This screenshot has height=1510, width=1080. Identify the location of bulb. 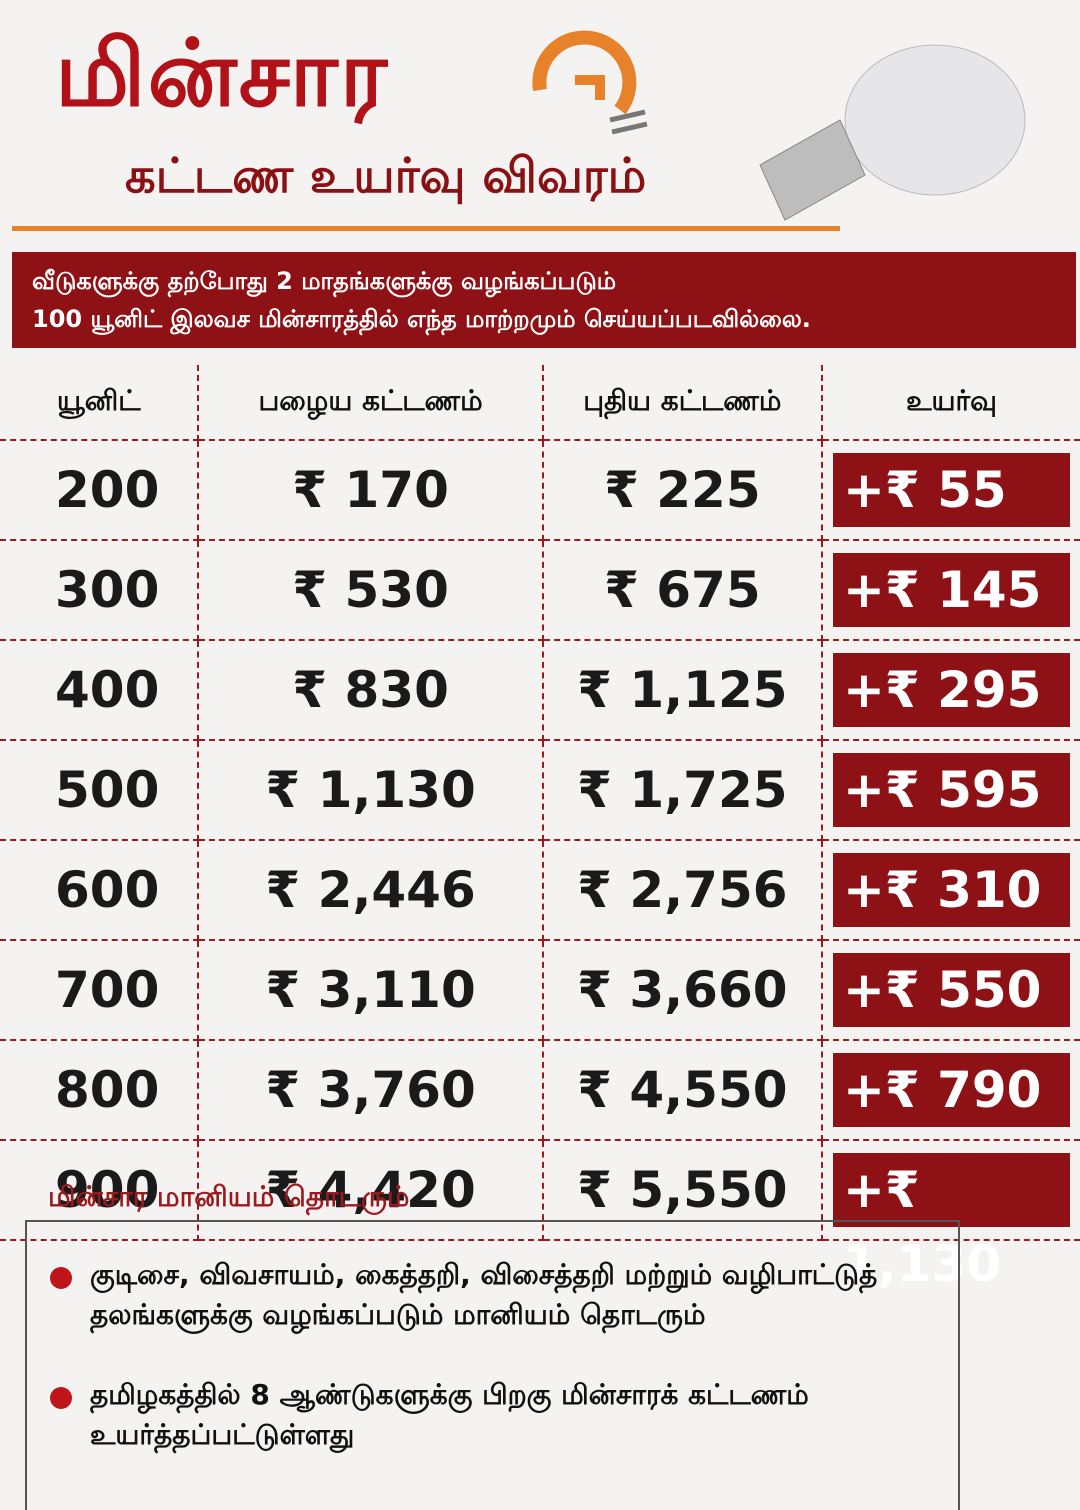
(892, 132).